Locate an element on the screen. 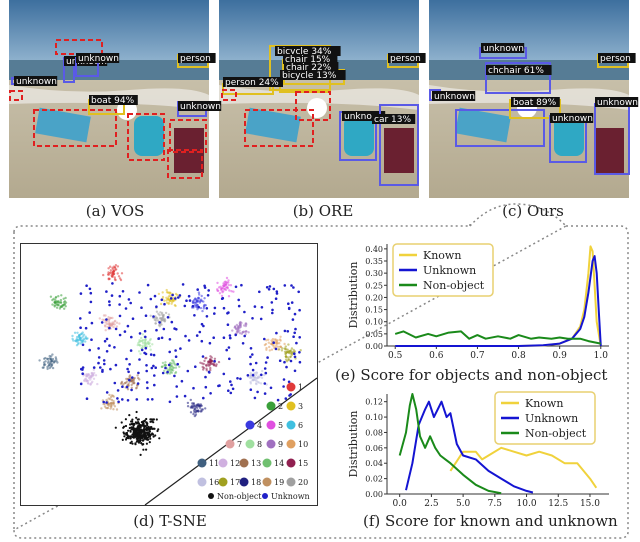 The height and width of the screenshot is (542, 640). x-tick-label: 0.9 is located at coordinates (560, 356).